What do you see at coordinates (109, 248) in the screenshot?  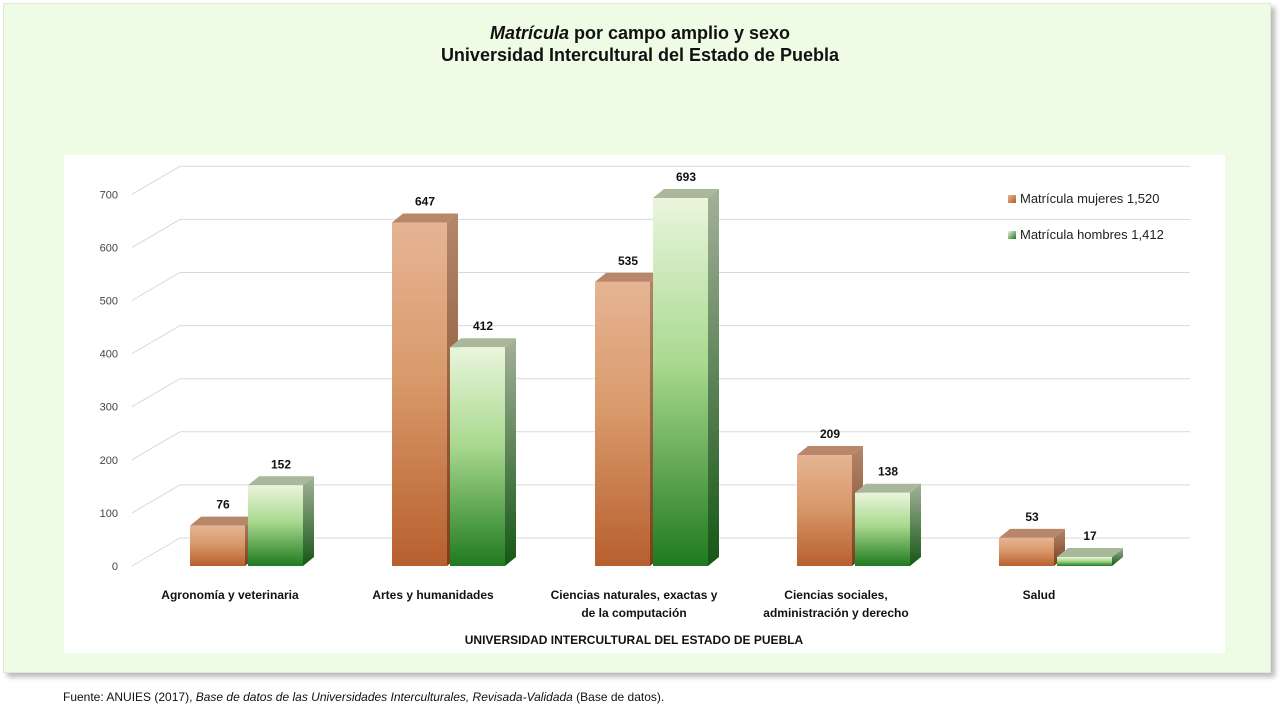 I see `y-tick-label: 600` at bounding box center [109, 248].